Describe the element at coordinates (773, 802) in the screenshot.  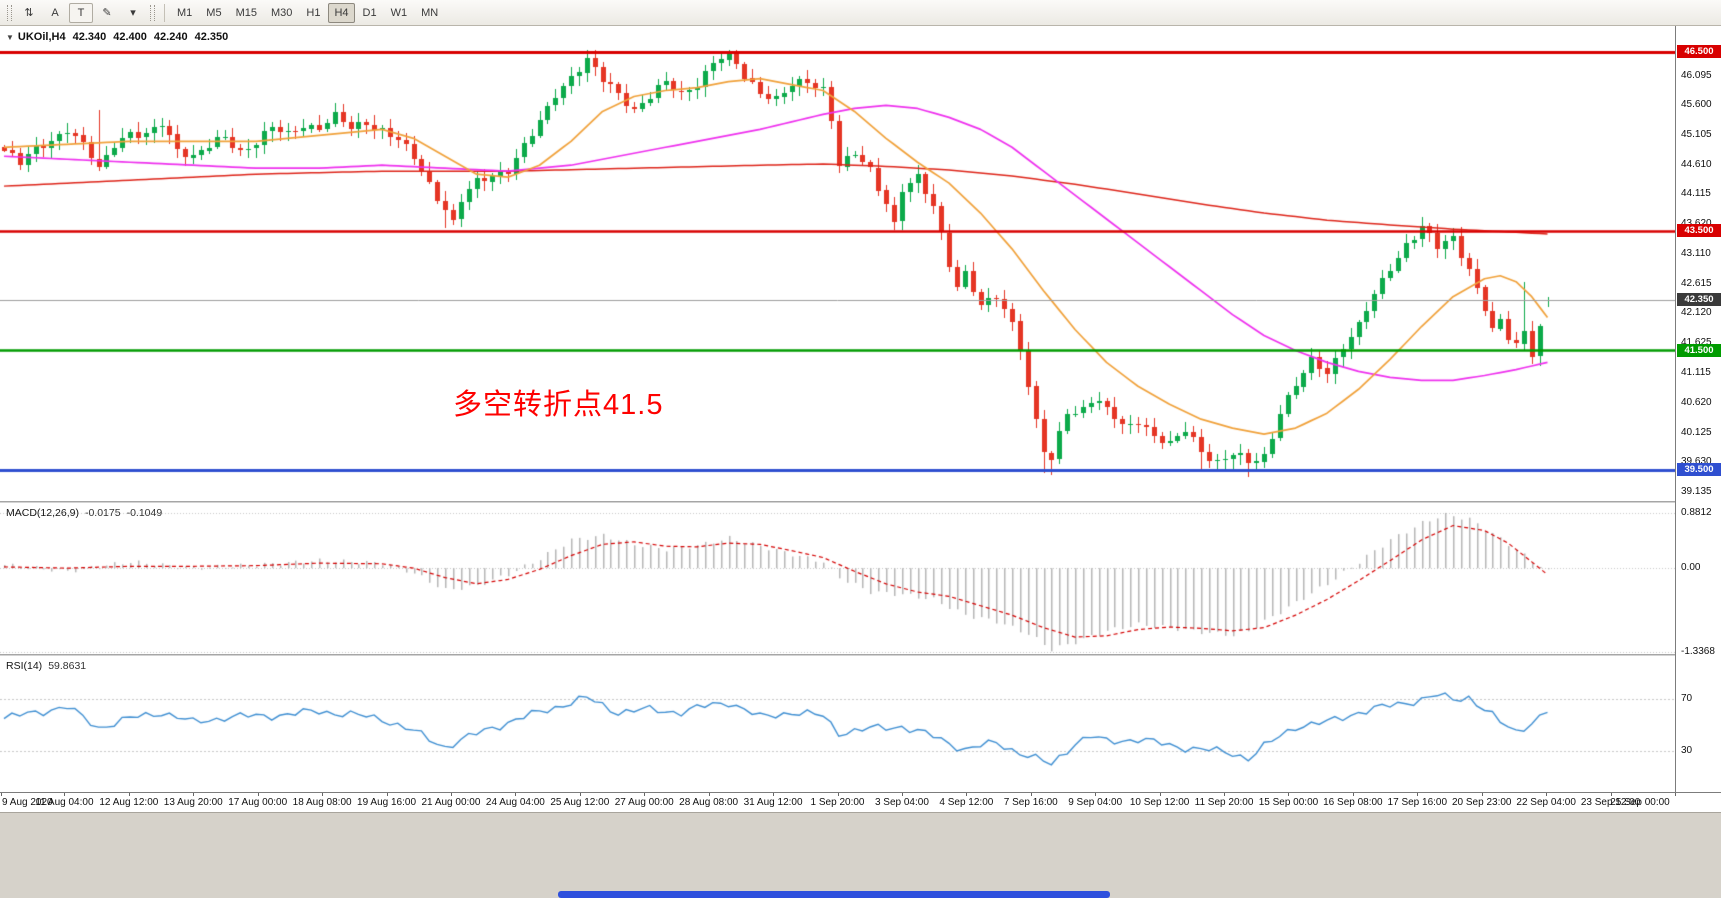
I see `time-axis-label: 31 Aug 12:00` at that location.